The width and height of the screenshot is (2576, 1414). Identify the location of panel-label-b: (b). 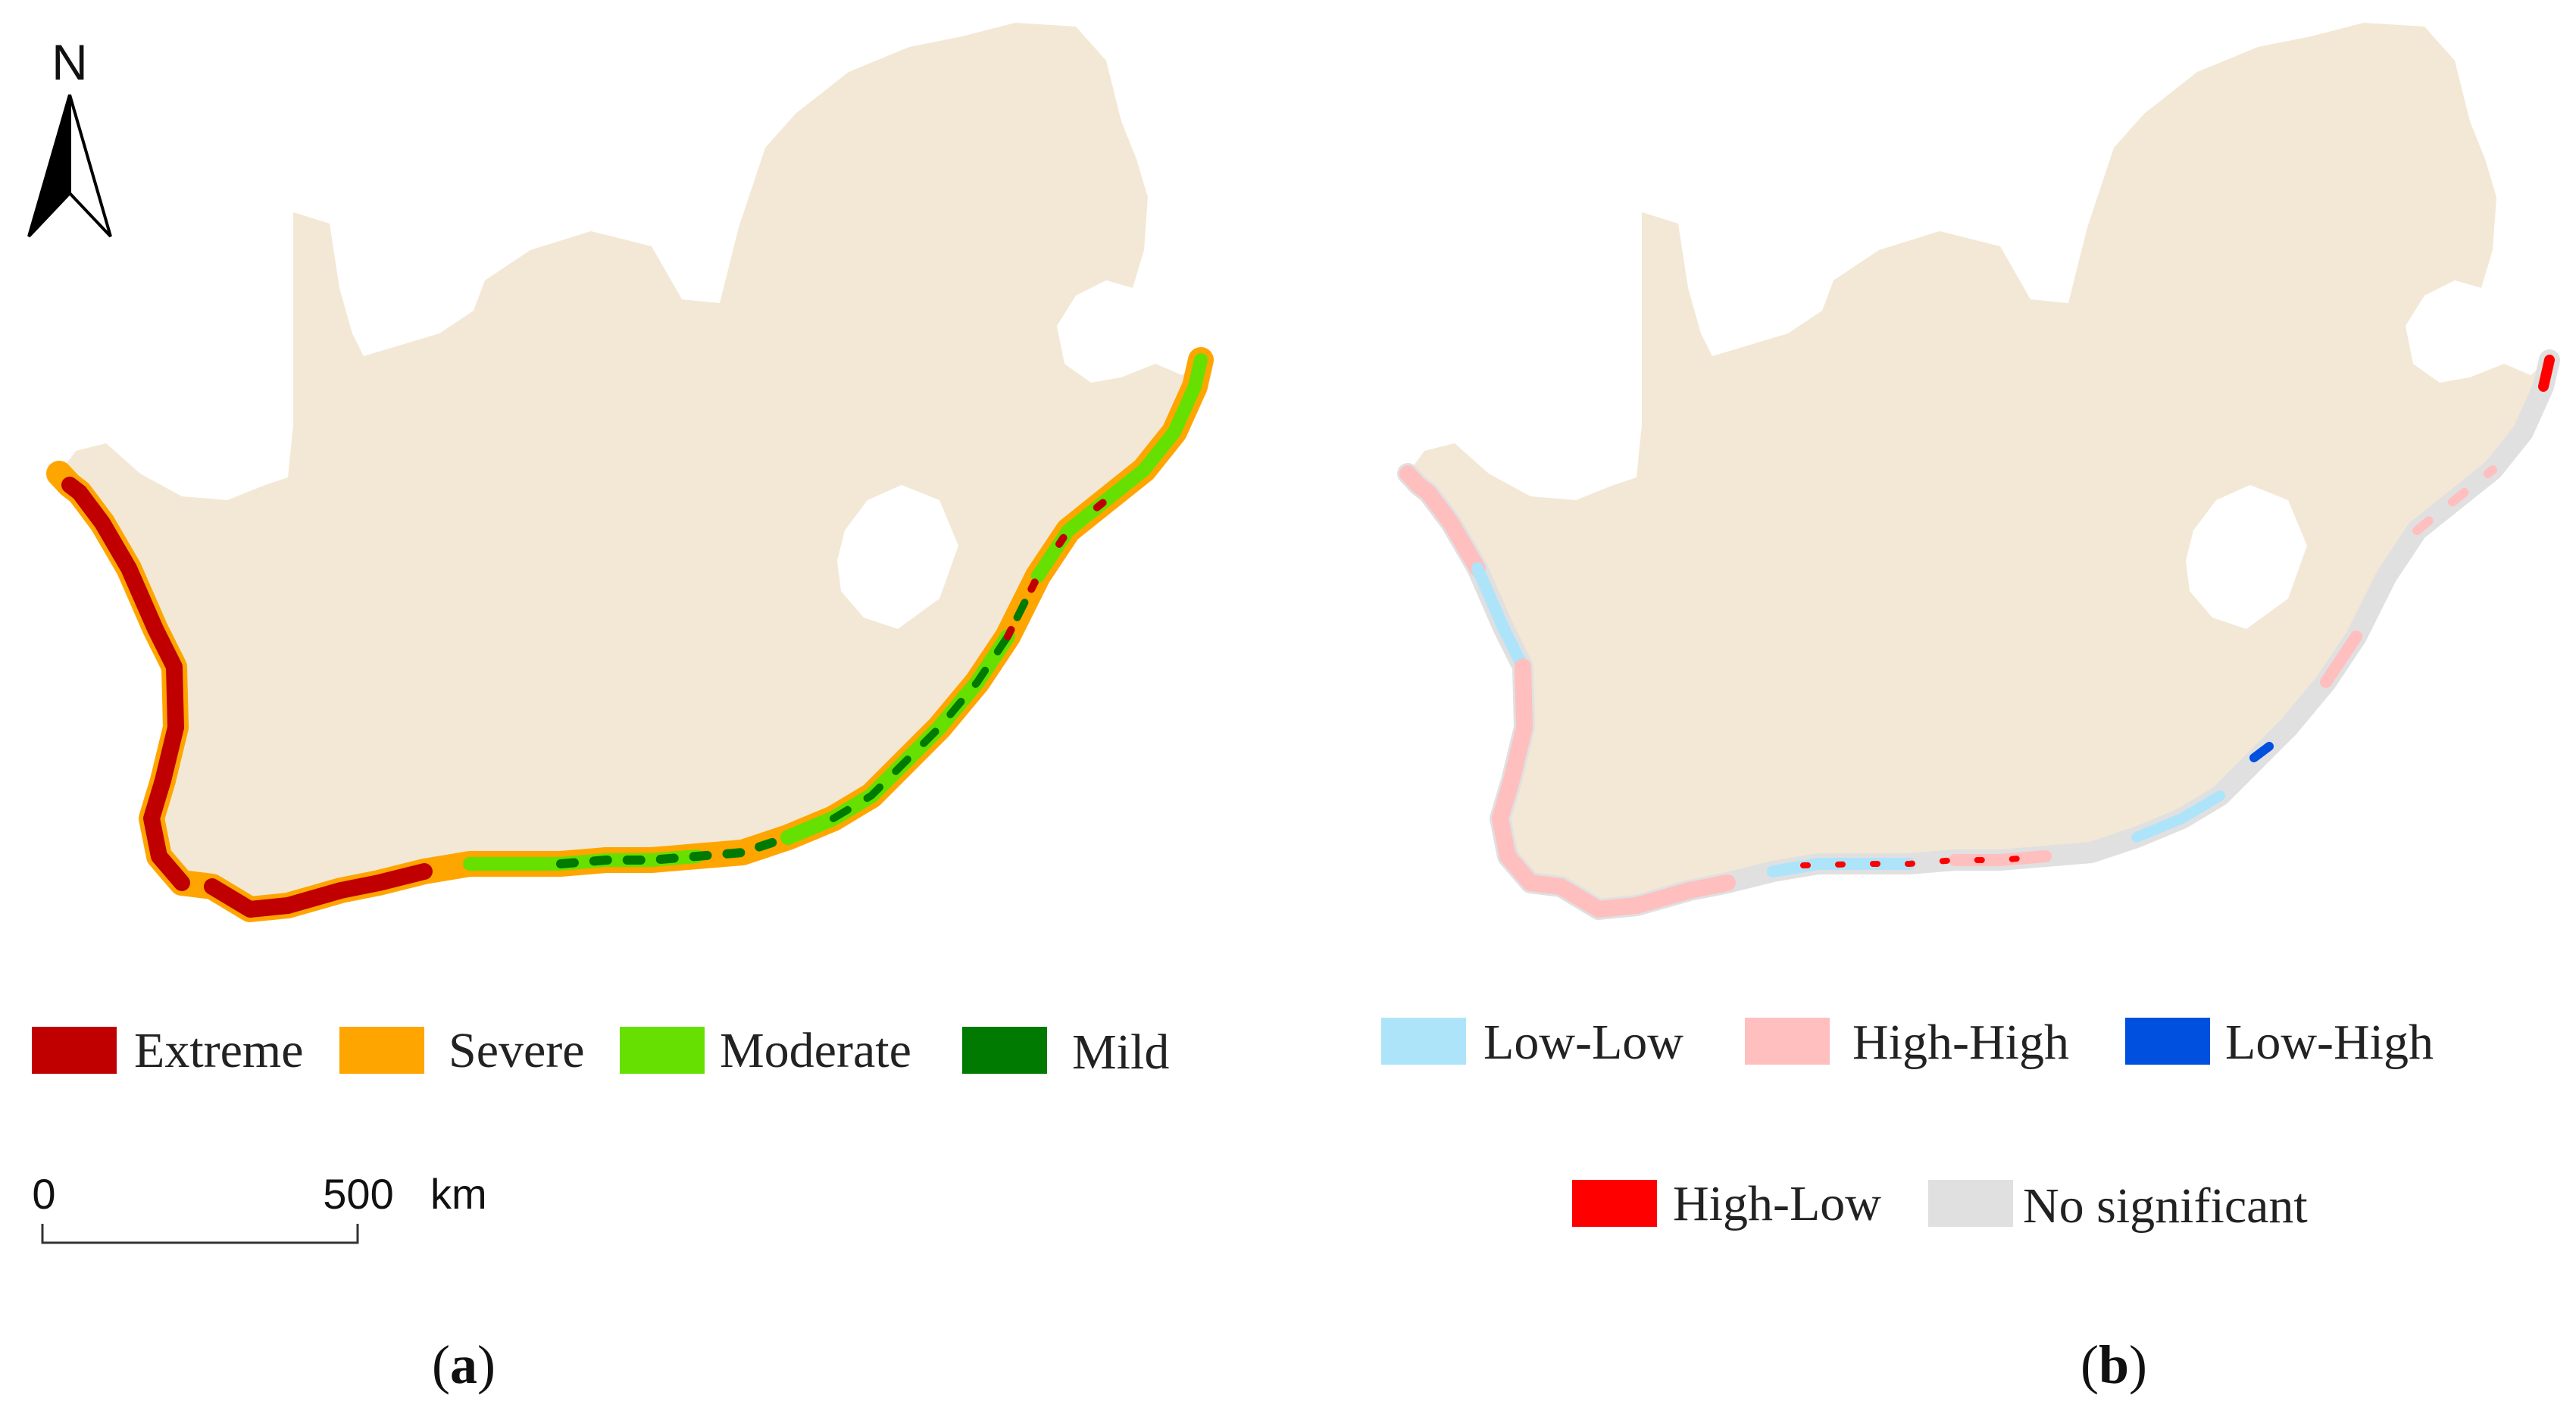
(2113, 1364).